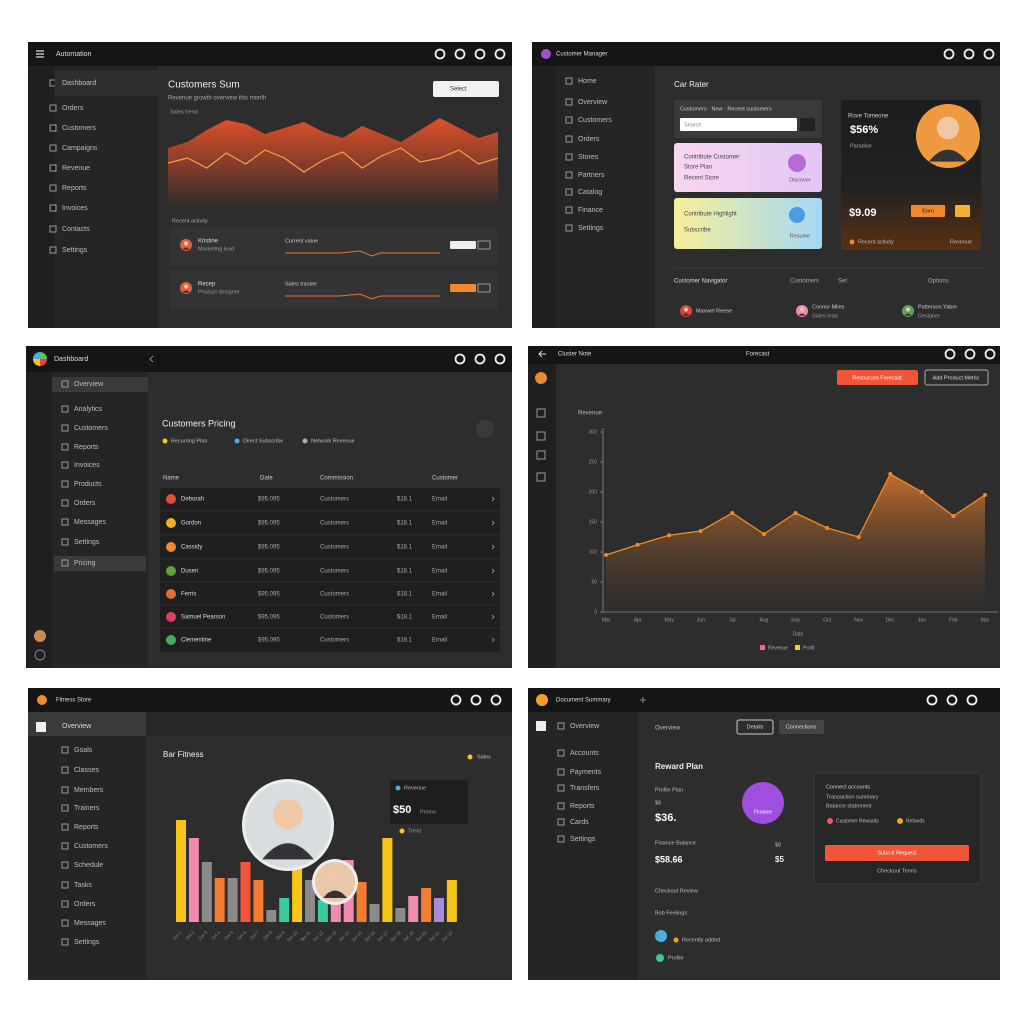 The width and height of the screenshot is (1024, 1024). Describe the element at coordinates (83, 885) in the screenshot. I see `sidebar-item: Tasks` at that location.